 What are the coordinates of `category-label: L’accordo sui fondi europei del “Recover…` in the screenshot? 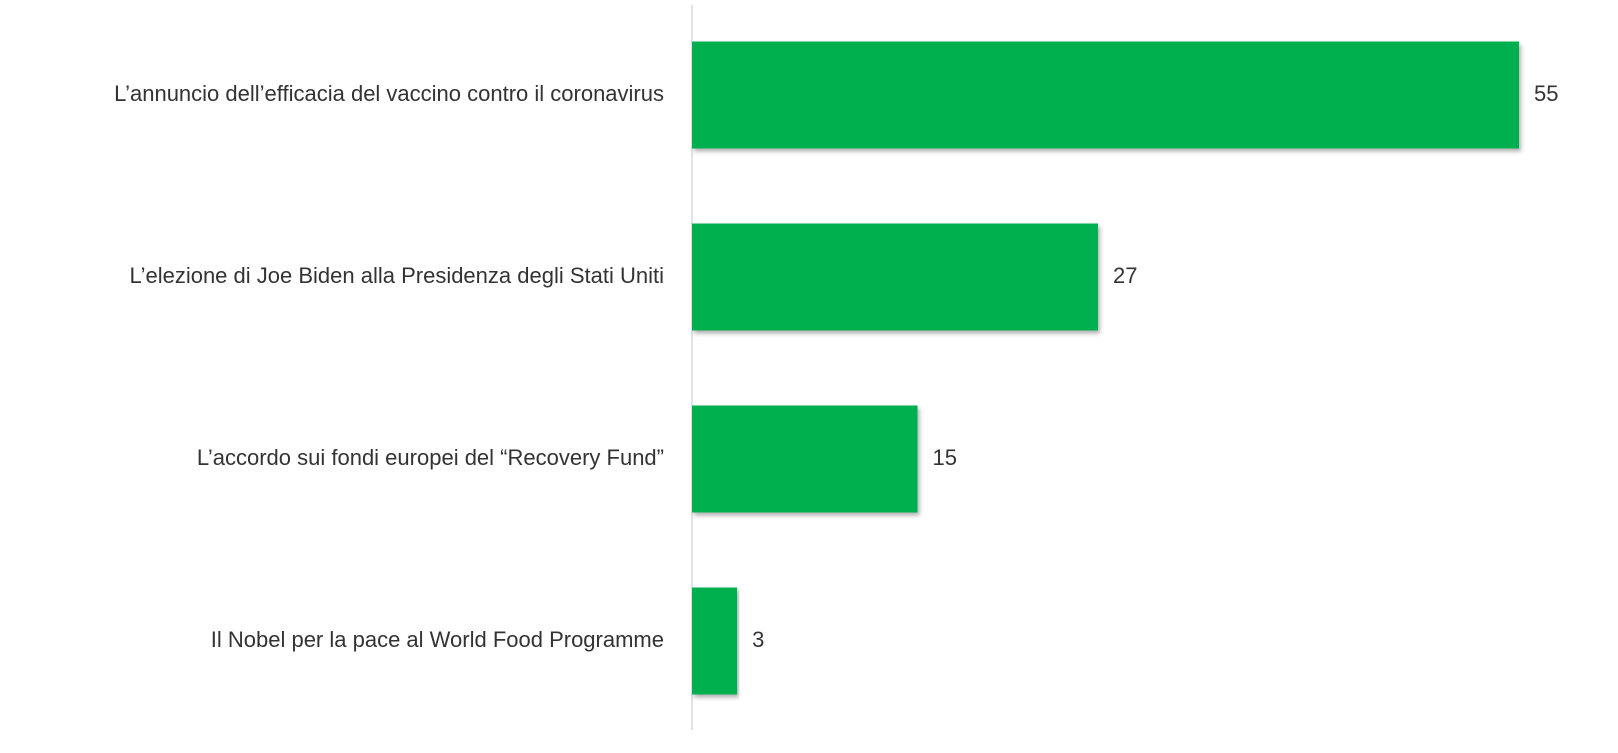 It's located at (430, 457).